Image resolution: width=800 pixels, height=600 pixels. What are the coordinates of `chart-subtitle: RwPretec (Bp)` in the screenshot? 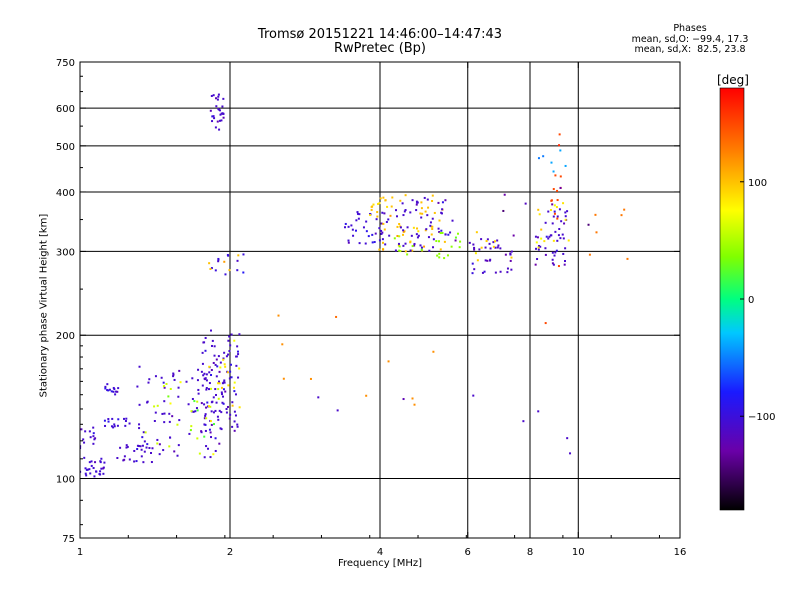 It's located at (380, 48).